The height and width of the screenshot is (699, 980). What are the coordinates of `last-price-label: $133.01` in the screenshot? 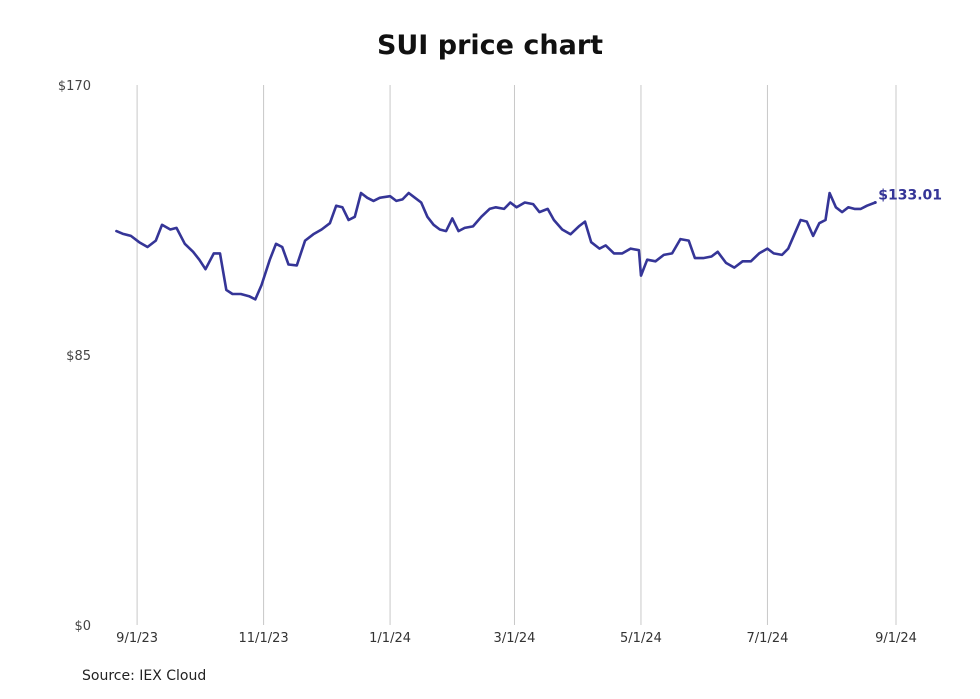 It's located at (910, 195).